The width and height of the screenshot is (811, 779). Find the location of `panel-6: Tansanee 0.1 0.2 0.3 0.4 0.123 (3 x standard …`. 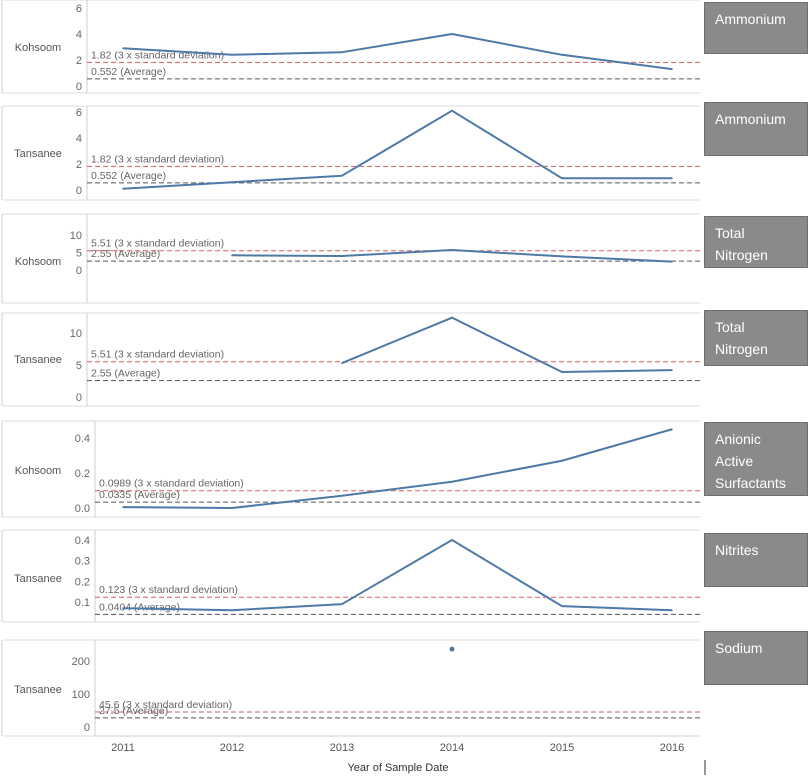

panel-6: Tansanee 0.1 0.2 0.3 0.4 0.123 (3 x standard … is located at coordinates (350, 576).